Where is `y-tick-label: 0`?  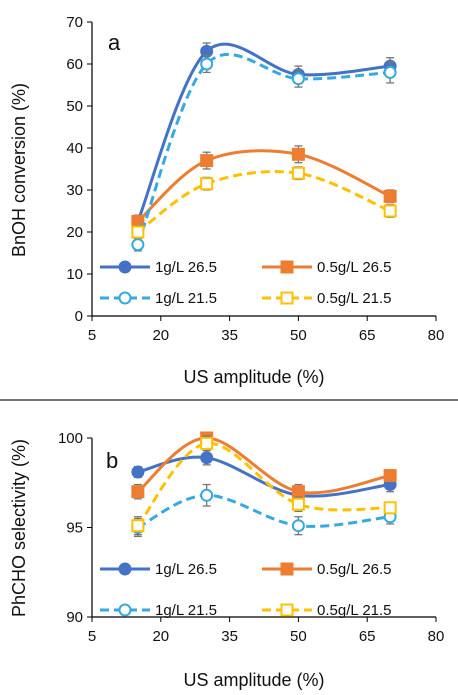
y-tick-label: 0 is located at coordinates (79, 316).